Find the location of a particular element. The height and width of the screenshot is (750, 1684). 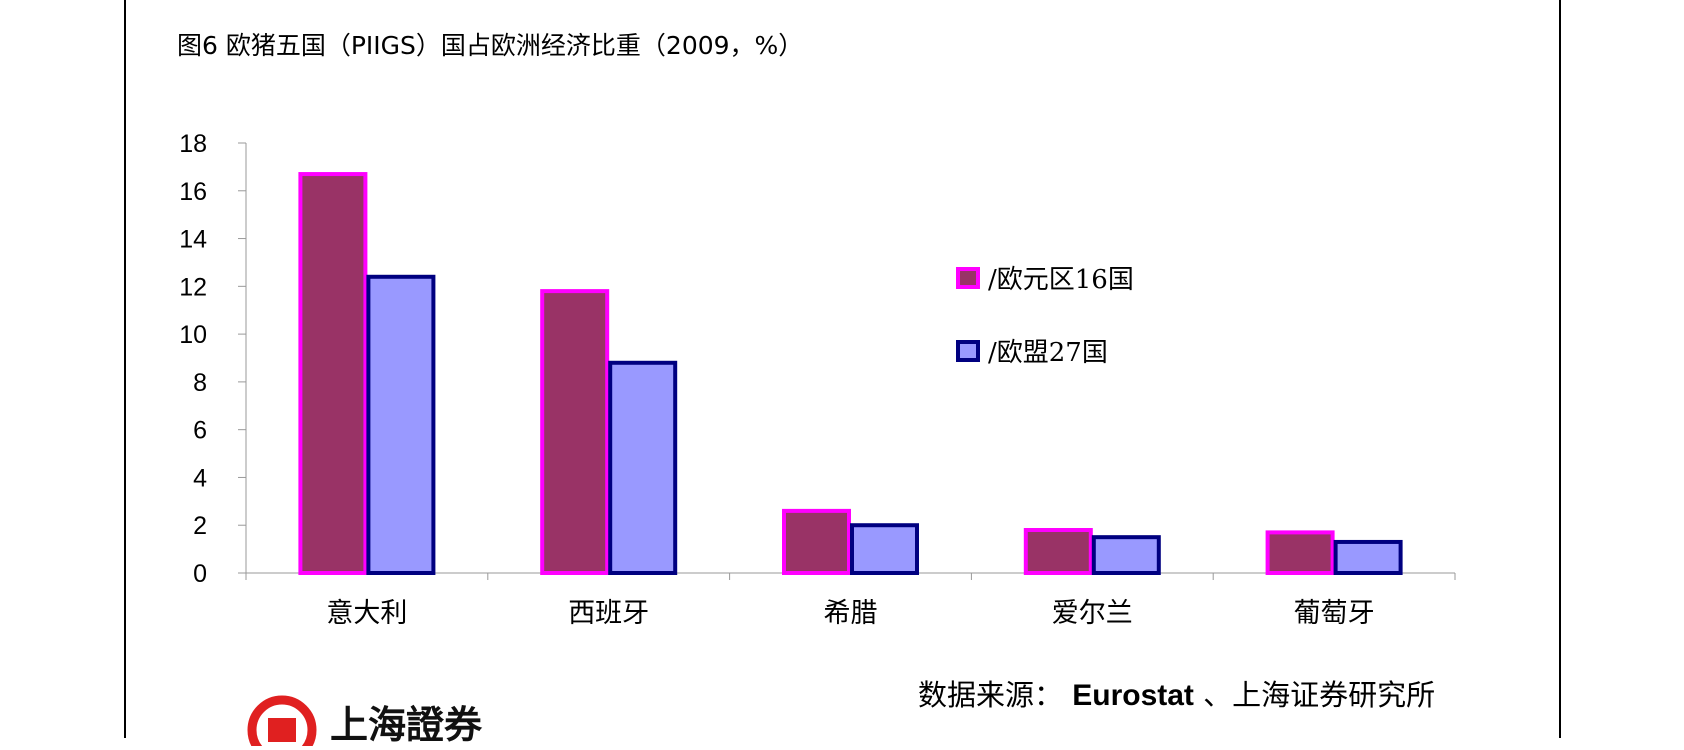

logo-emblem-icon is located at coordinates (282, 722).